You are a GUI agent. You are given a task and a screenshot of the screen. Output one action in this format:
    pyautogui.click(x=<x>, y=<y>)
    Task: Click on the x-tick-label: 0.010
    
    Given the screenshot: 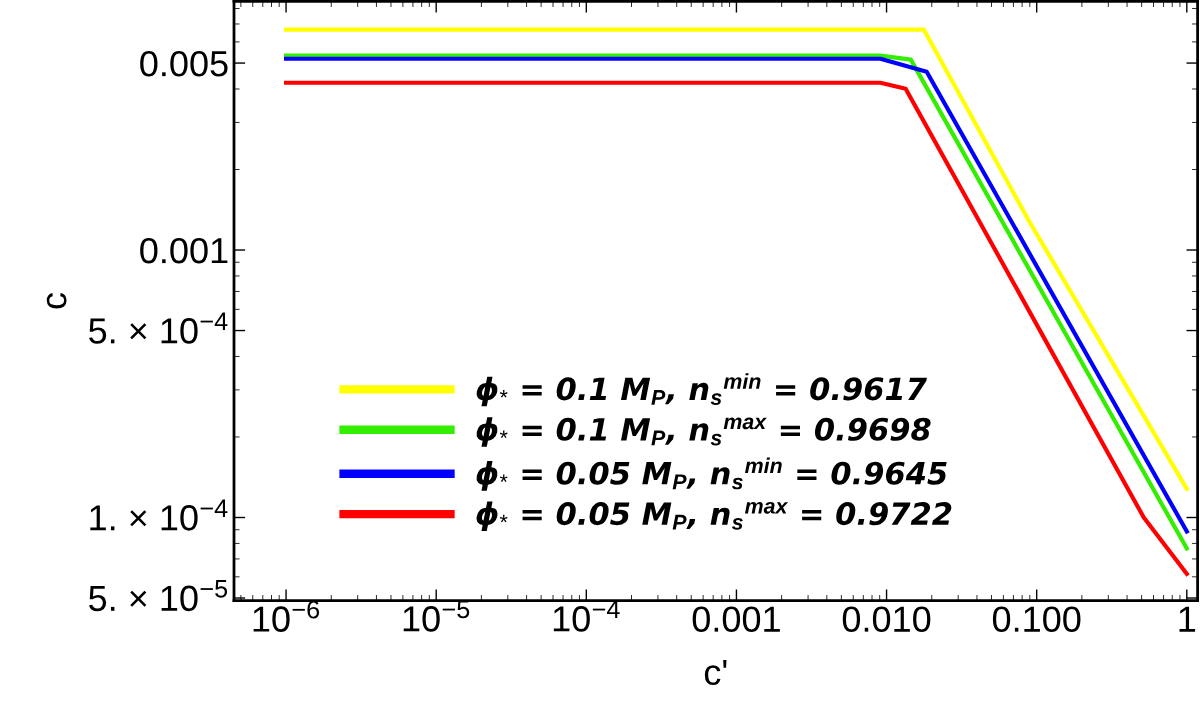 What is the action you would take?
    pyautogui.click(x=886, y=619)
    